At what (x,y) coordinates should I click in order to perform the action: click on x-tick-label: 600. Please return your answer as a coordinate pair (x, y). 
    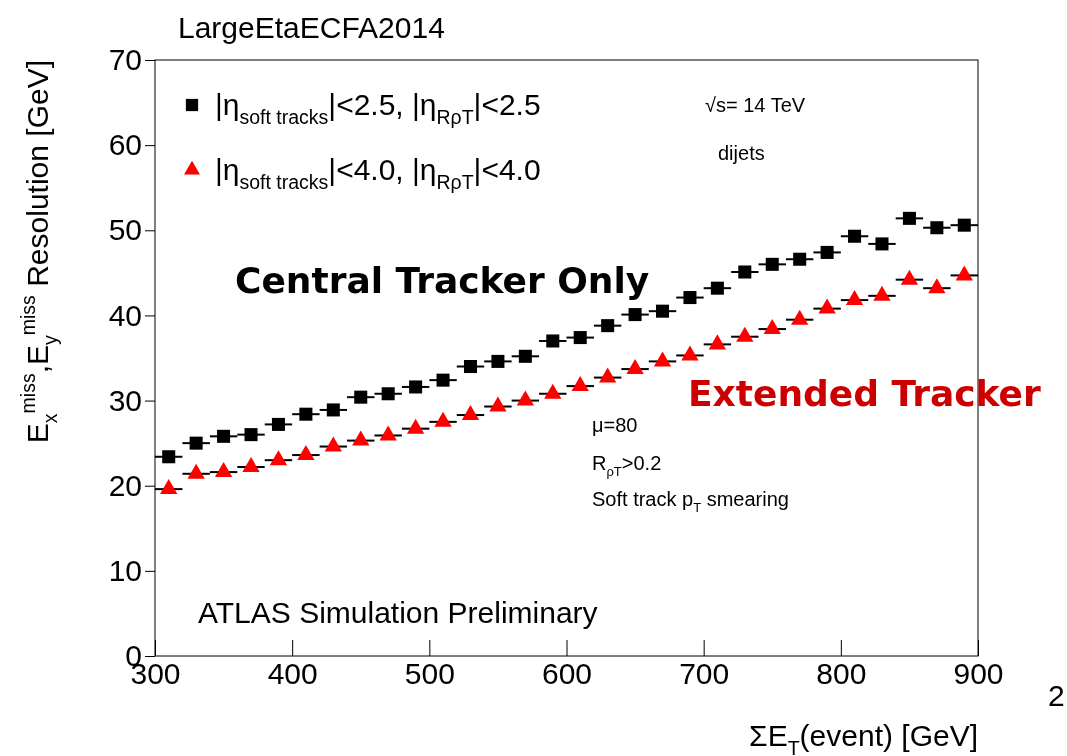
    Looking at the image, I should click on (567, 673).